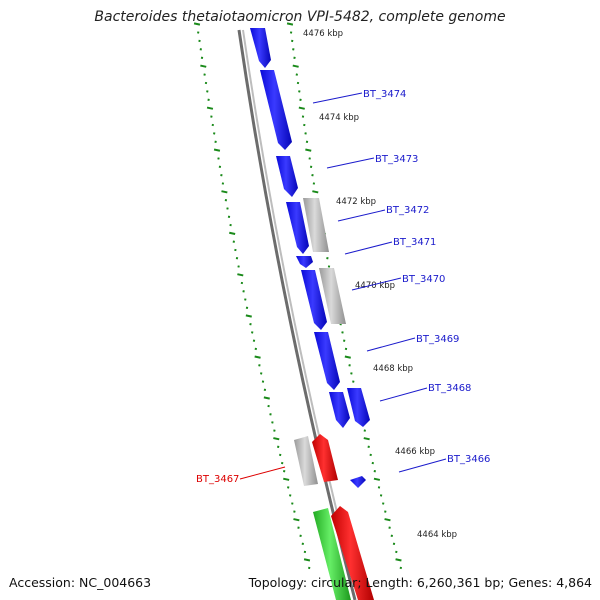 The image size is (600, 600). I want to click on pseudogene-bt3472, so click(316, 225).